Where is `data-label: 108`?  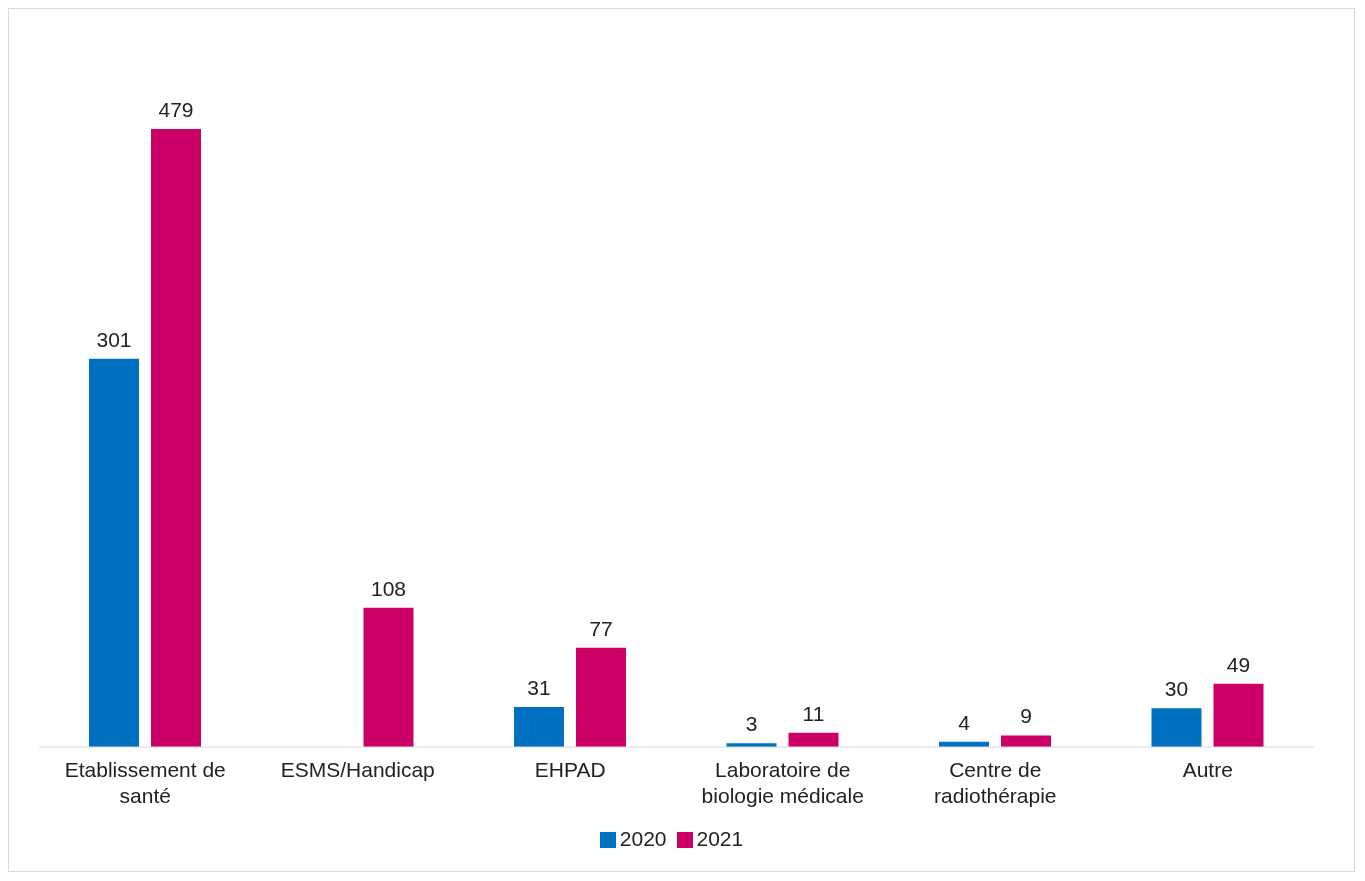
data-label: 108 is located at coordinates (388, 588).